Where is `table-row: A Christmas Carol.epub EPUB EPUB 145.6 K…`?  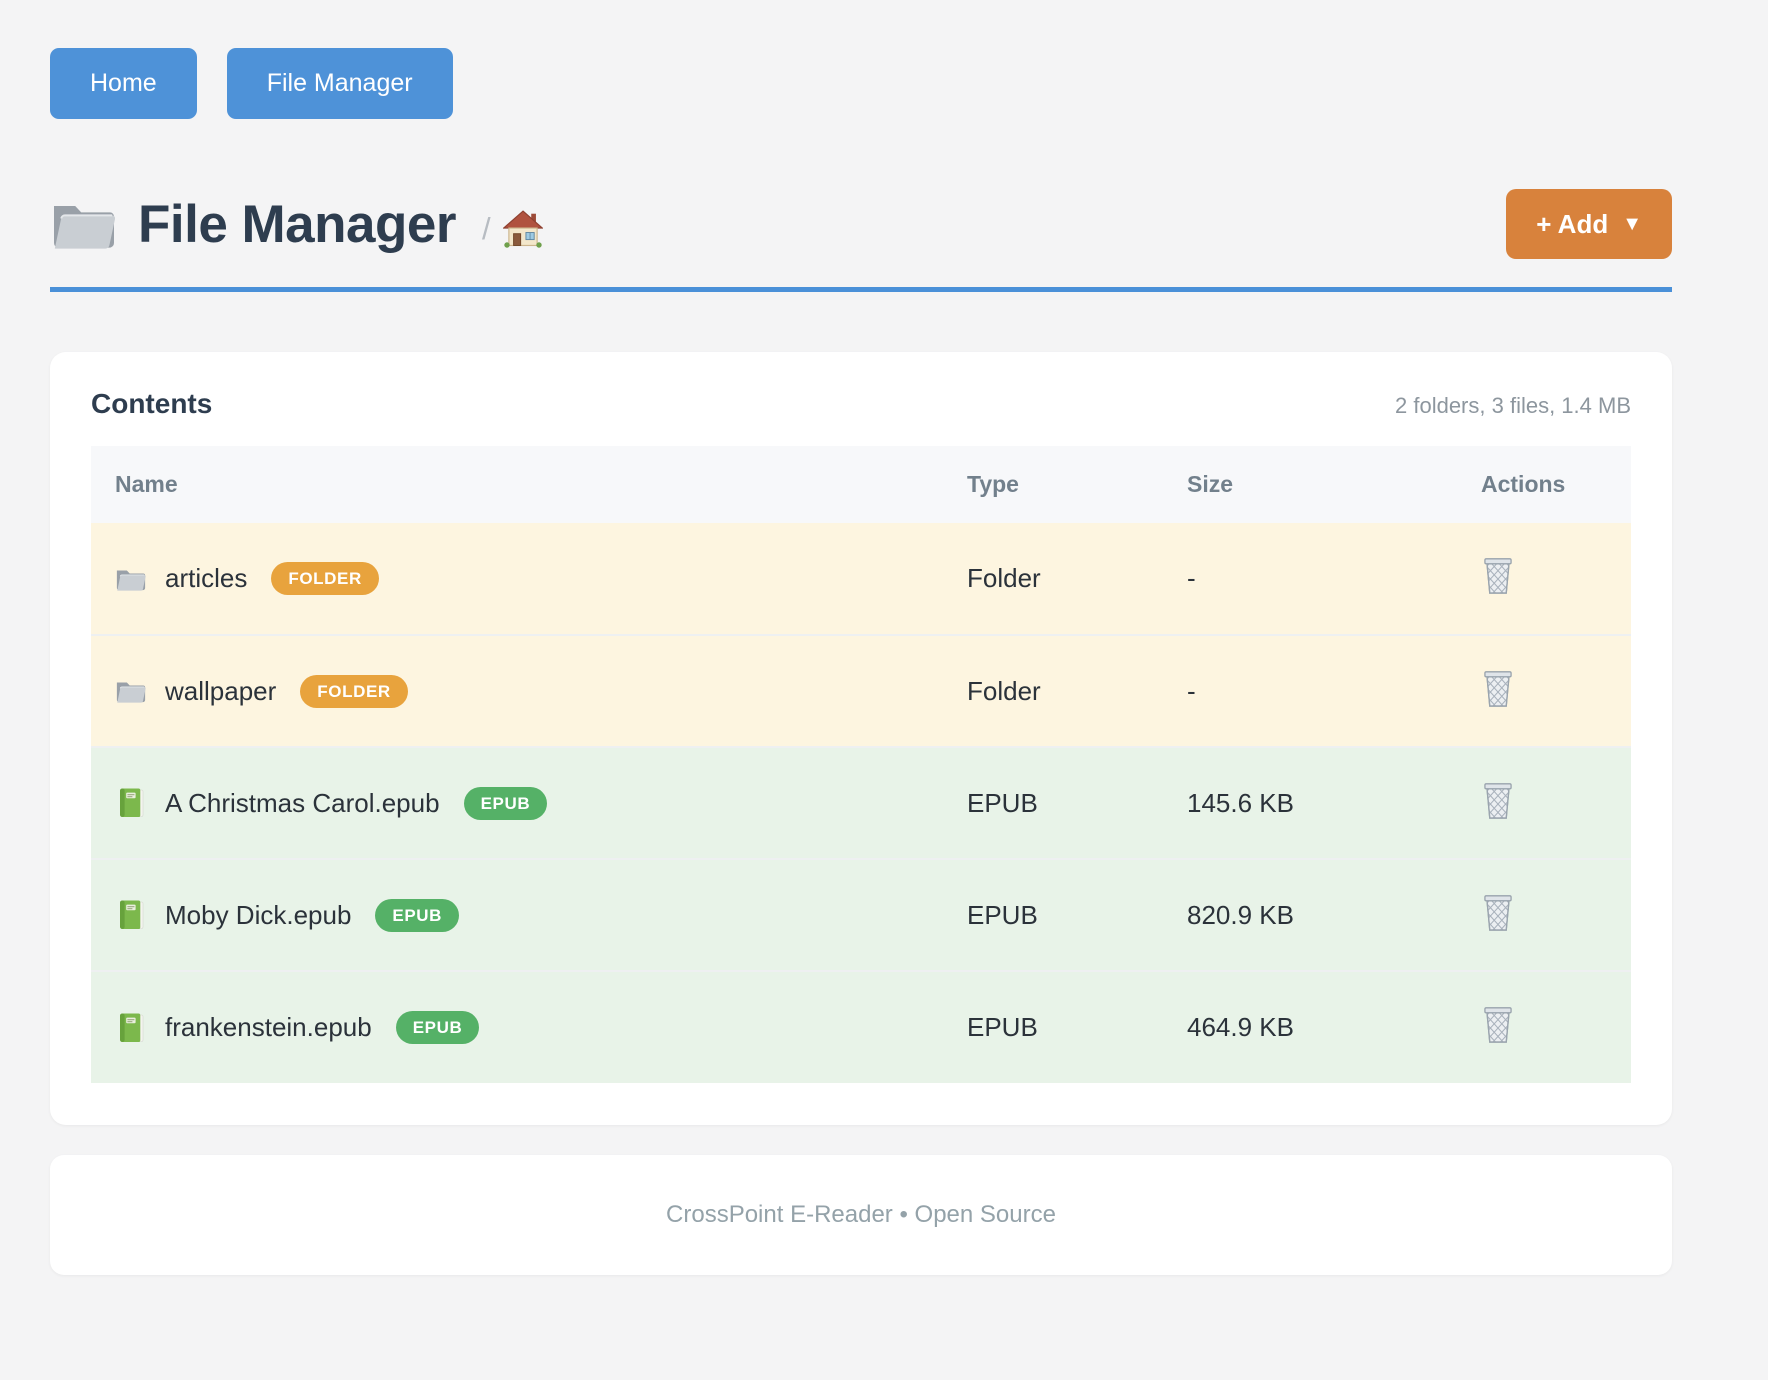 table-row: A Christmas Carol.epub EPUB EPUB 145.6 K… is located at coordinates (861, 802).